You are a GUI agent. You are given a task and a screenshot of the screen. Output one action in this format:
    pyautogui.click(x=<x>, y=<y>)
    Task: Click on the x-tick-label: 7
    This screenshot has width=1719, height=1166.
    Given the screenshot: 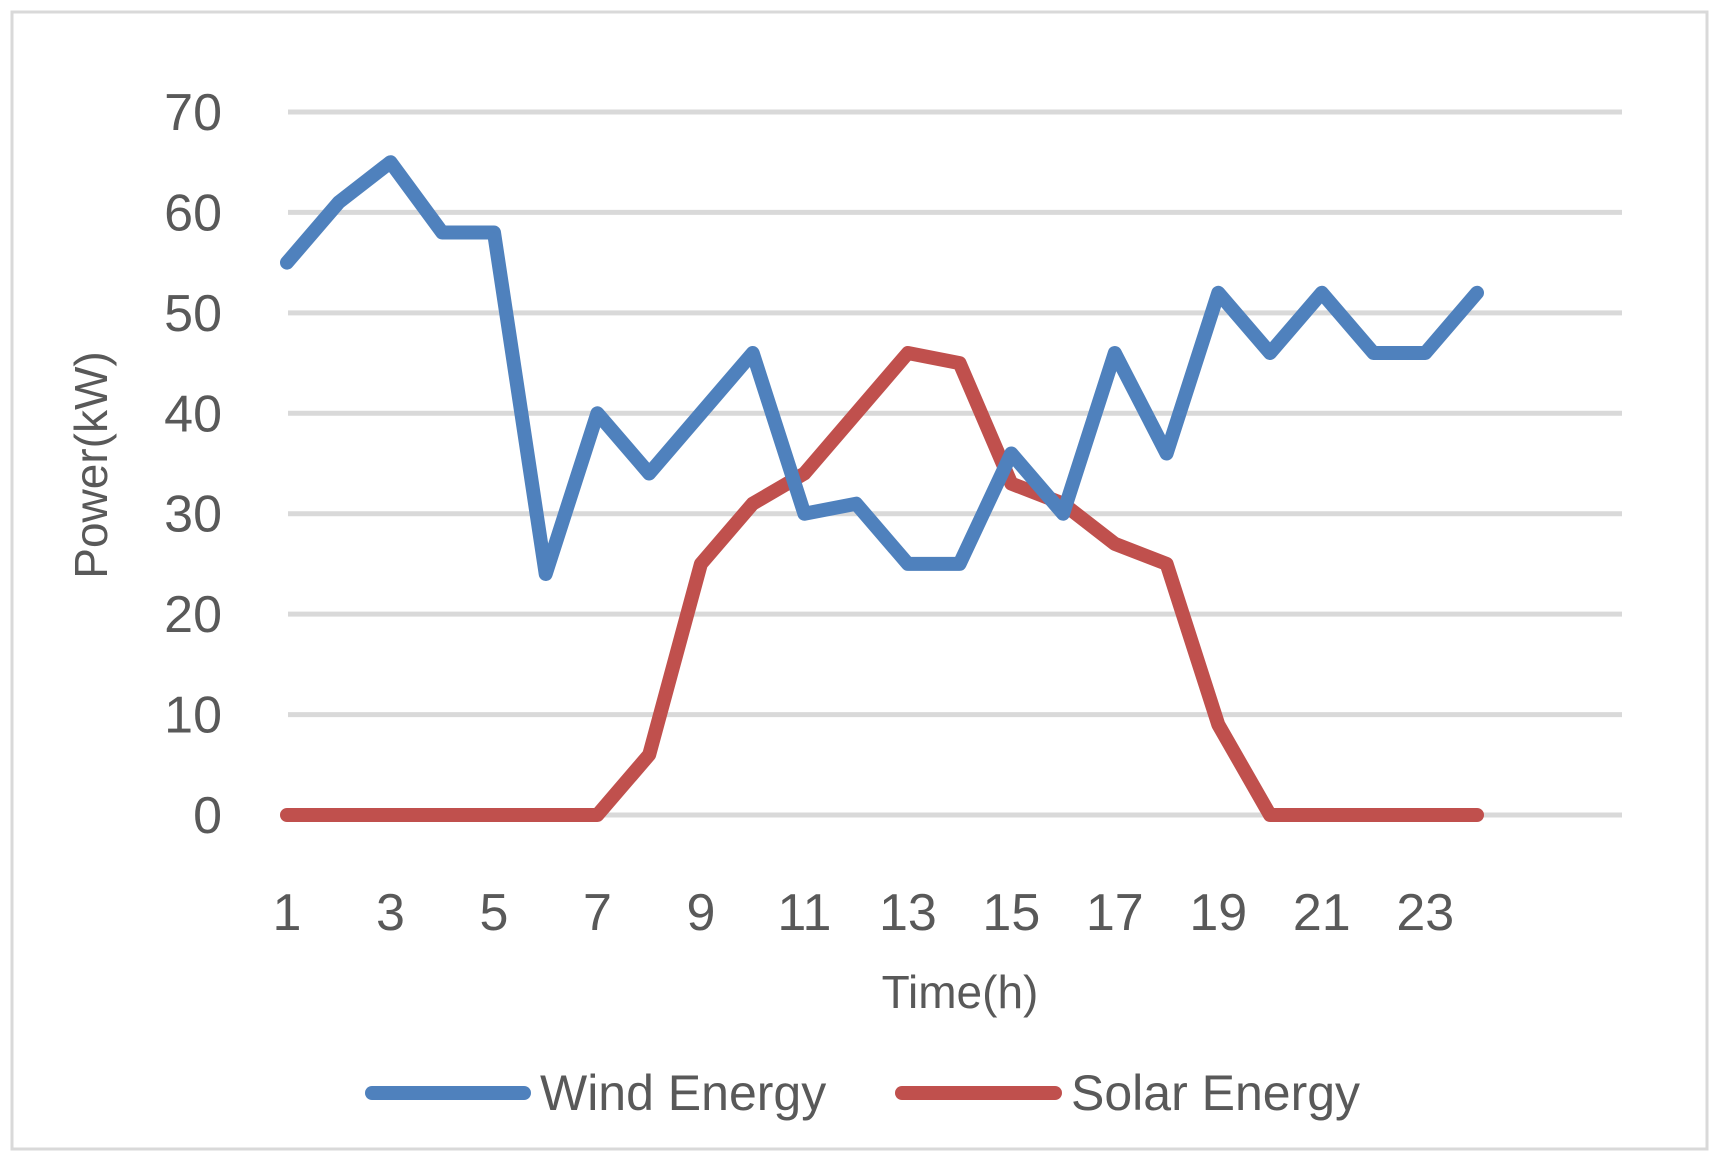 What is the action you would take?
    pyautogui.click(x=597, y=913)
    